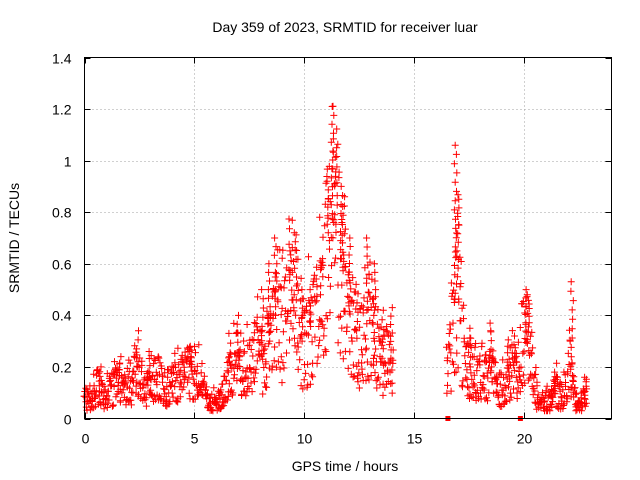  What do you see at coordinates (62, 59) in the screenshot?
I see `y-tick-label: 1.4` at bounding box center [62, 59].